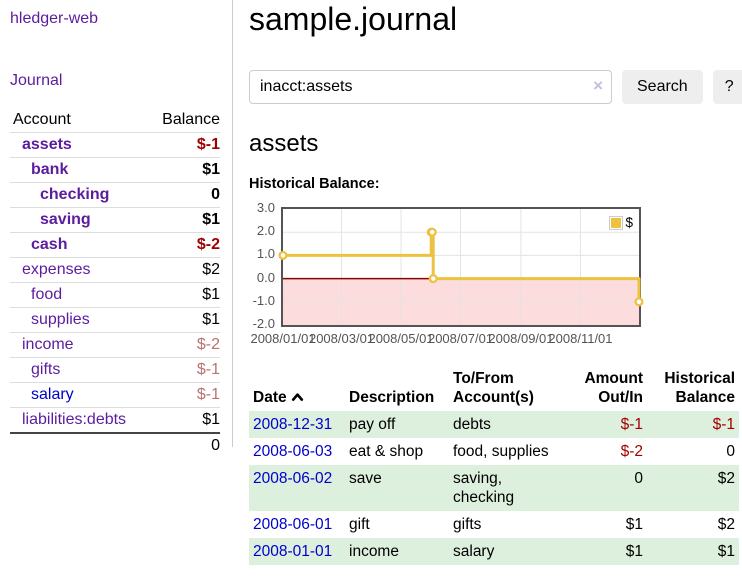  I want to click on sidebar-item-journal: Journal, so click(36, 80).